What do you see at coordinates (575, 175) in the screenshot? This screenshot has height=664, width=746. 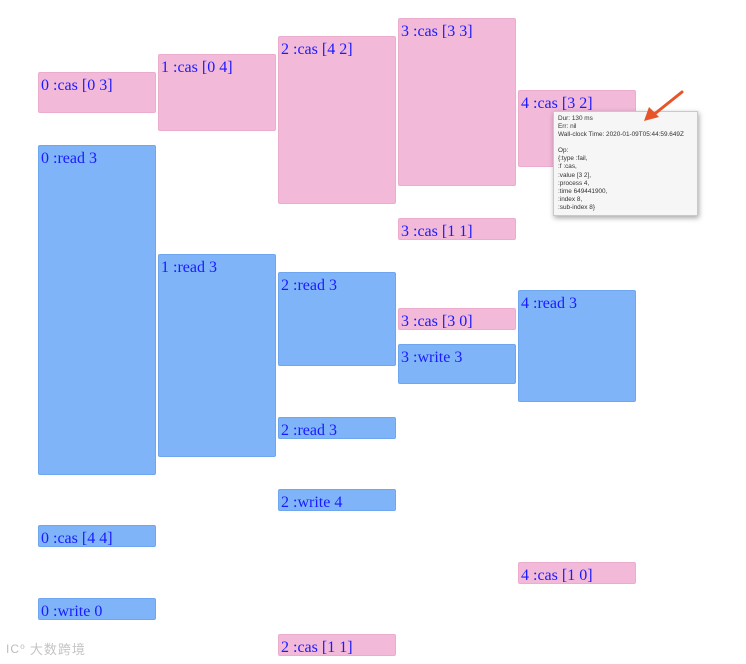 I see `tooltip-op-line: :value [3 2],` at bounding box center [575, 175].